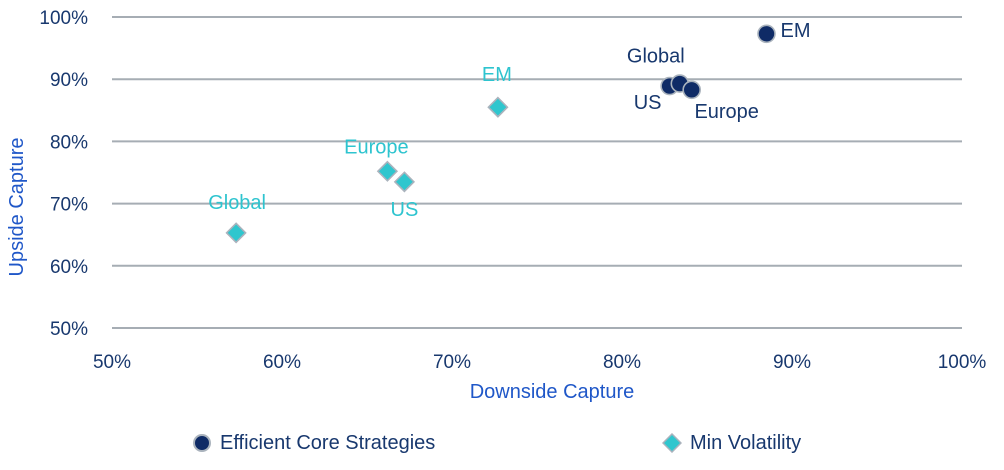  I want to click on x-tick-label: 90%, so click(792, 362).